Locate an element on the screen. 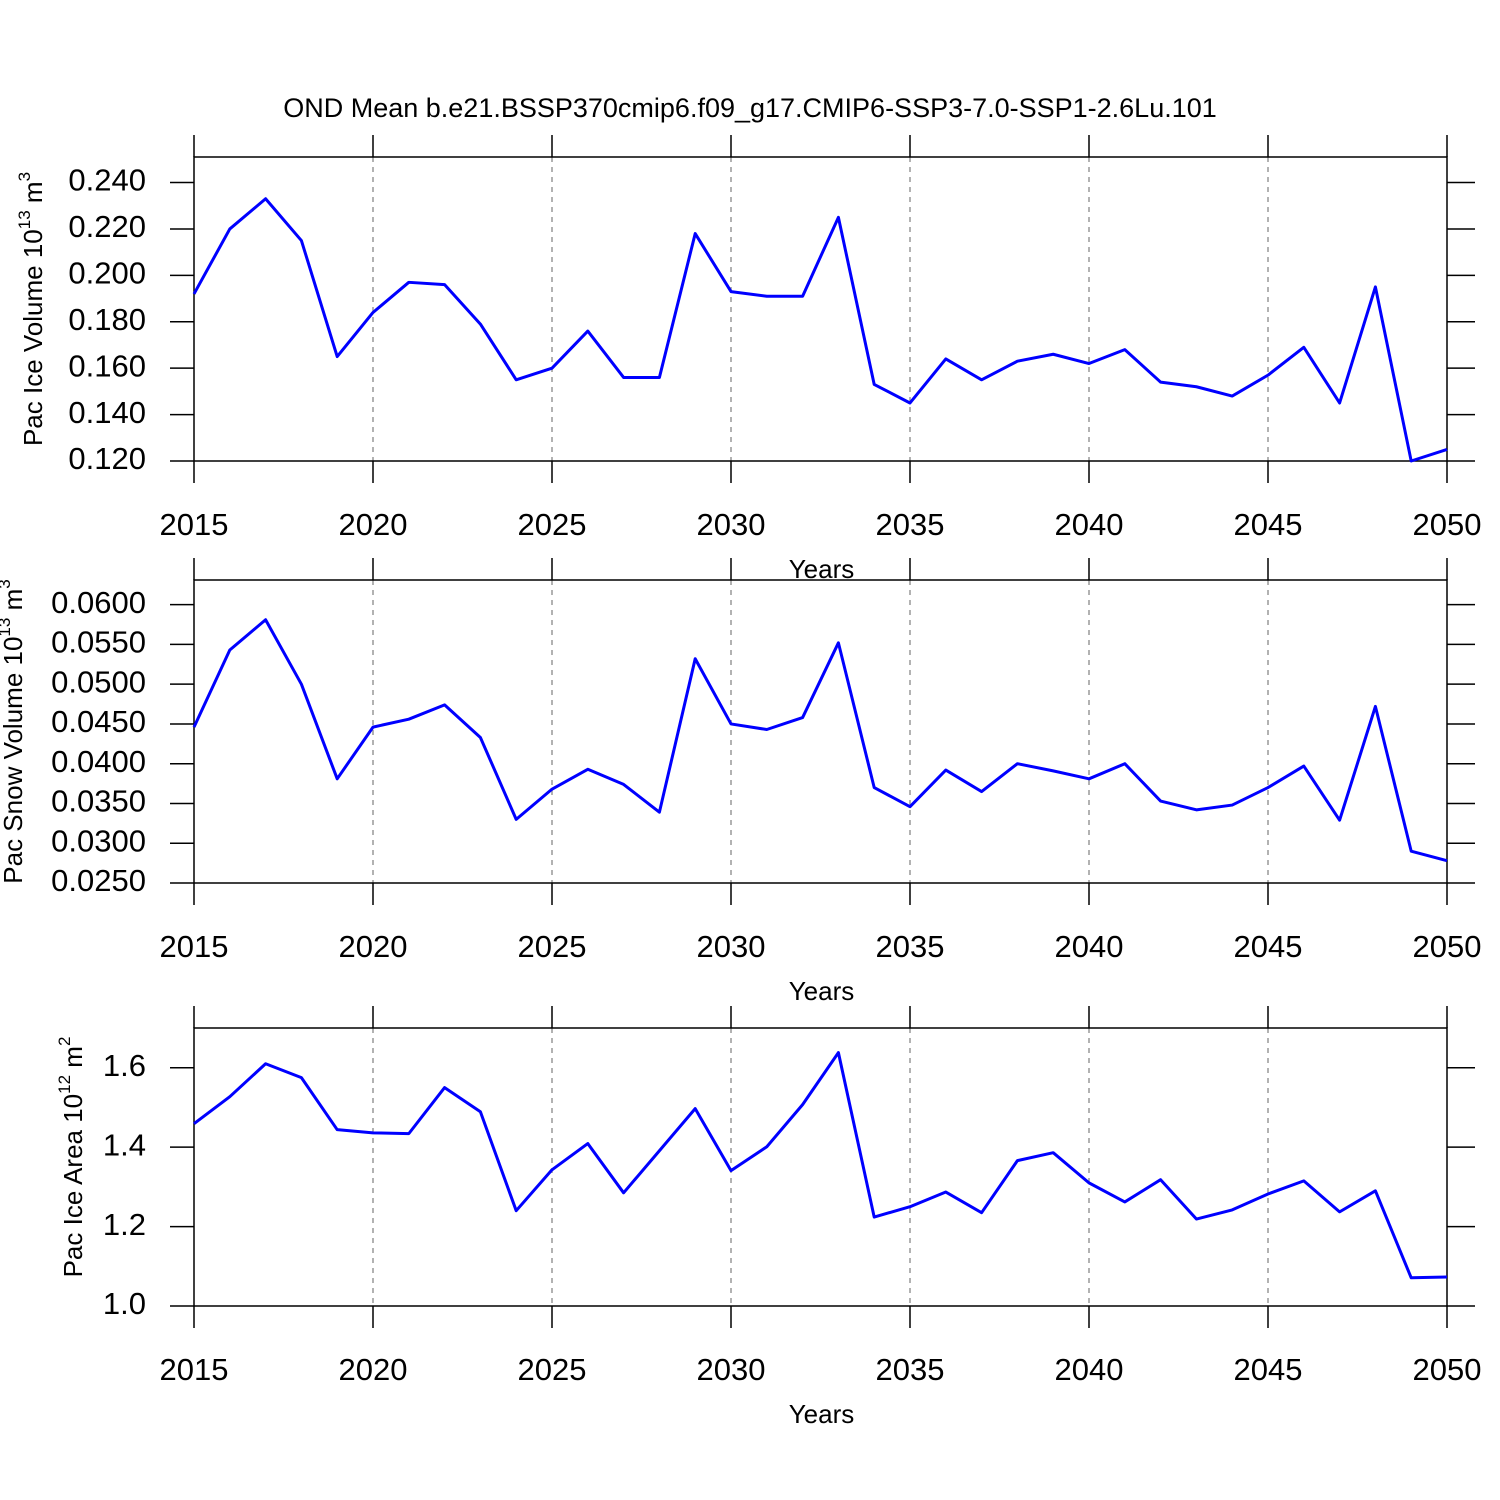  y-tick-label: 0.120 is located at coordinates (107, 458).